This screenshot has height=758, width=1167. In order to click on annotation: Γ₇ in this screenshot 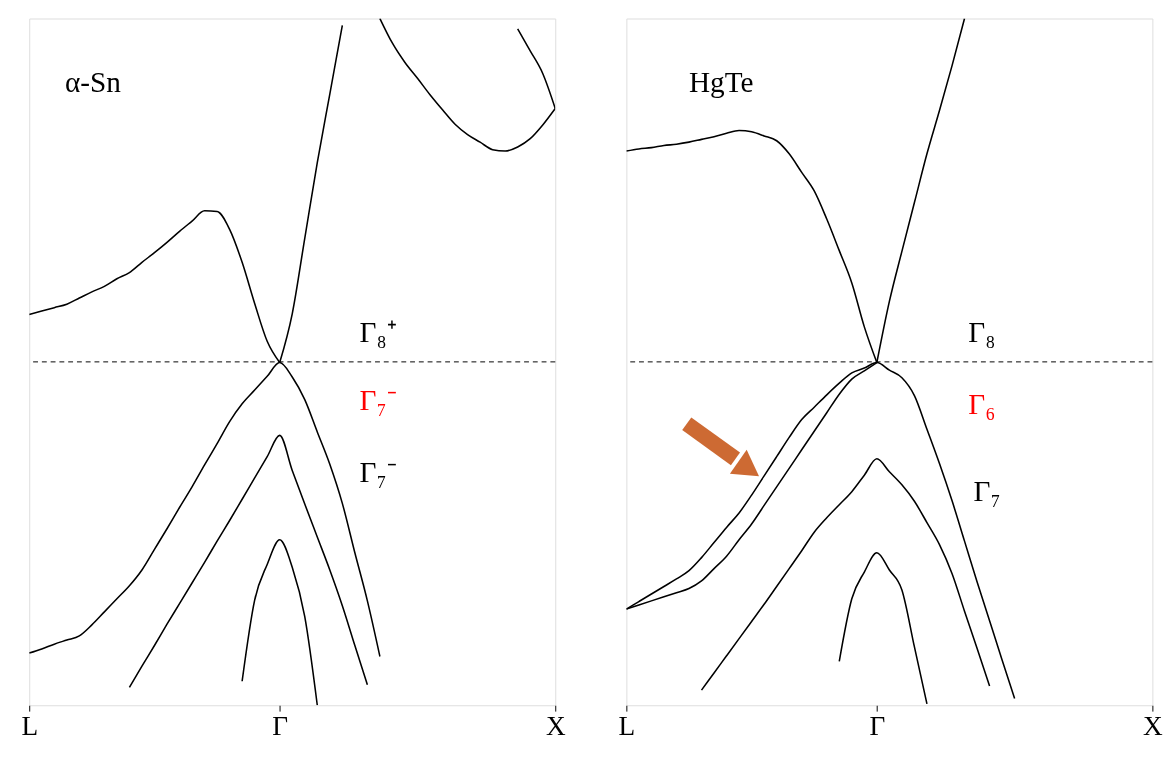, I will do `click(987, 491)`.